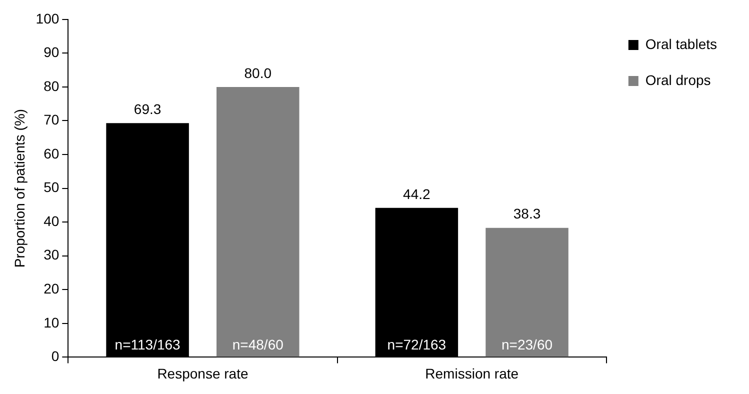 This screenshot has width=749, height=394. What do you see at coordinates (202, 373) in the screenshot?
I see `x-tick-label: Response rate` at bounding box center [202, 373].